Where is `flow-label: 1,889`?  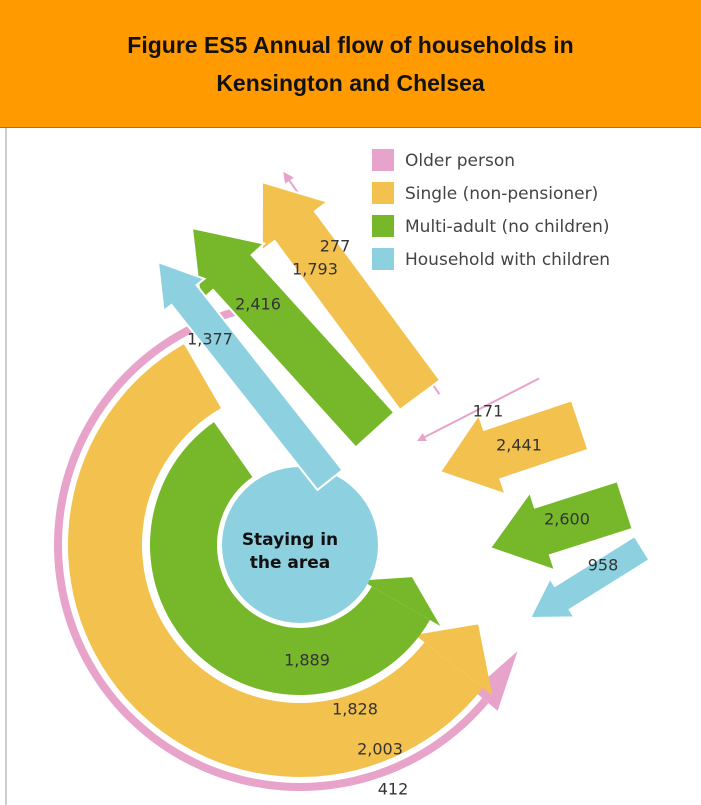
flow-label: 1,889 is located at coordinates (307, 660).